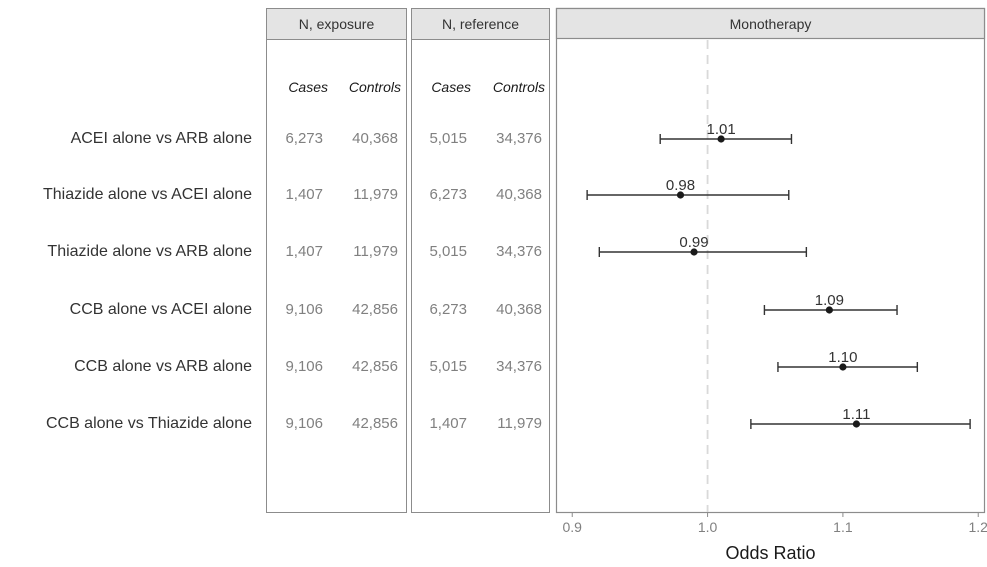  I want to click on plot-title: Monotherapy, so click(771, 24).